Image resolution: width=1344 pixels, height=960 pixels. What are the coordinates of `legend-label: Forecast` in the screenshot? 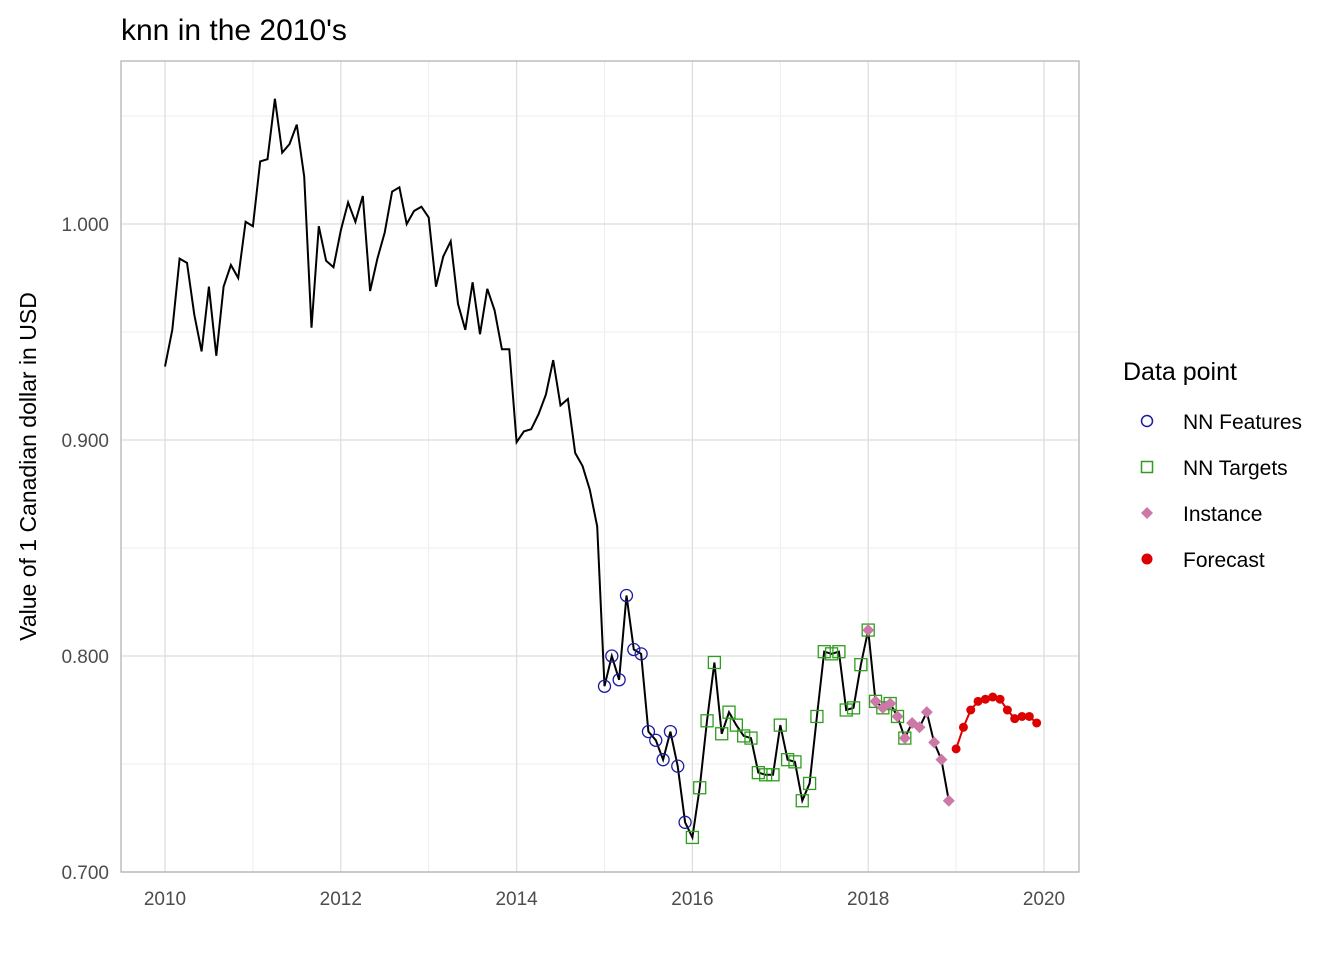 It's located at (1224, 560).